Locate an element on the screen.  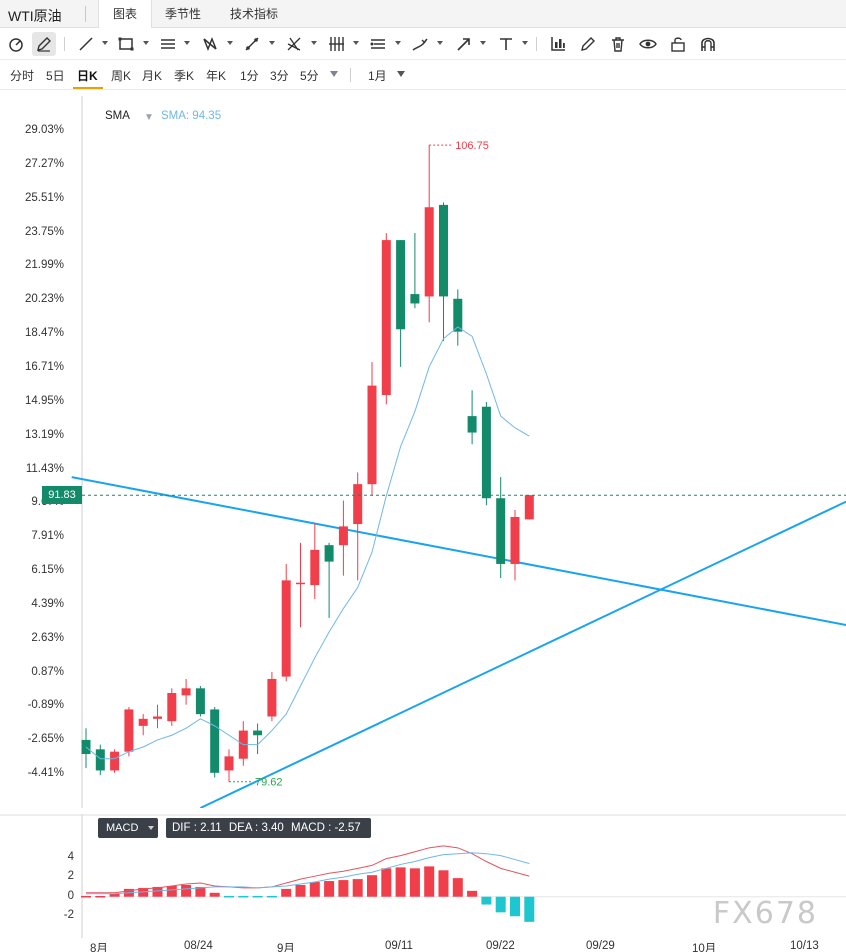
period-intraday: 分时 is located at coordinates (22, 76).